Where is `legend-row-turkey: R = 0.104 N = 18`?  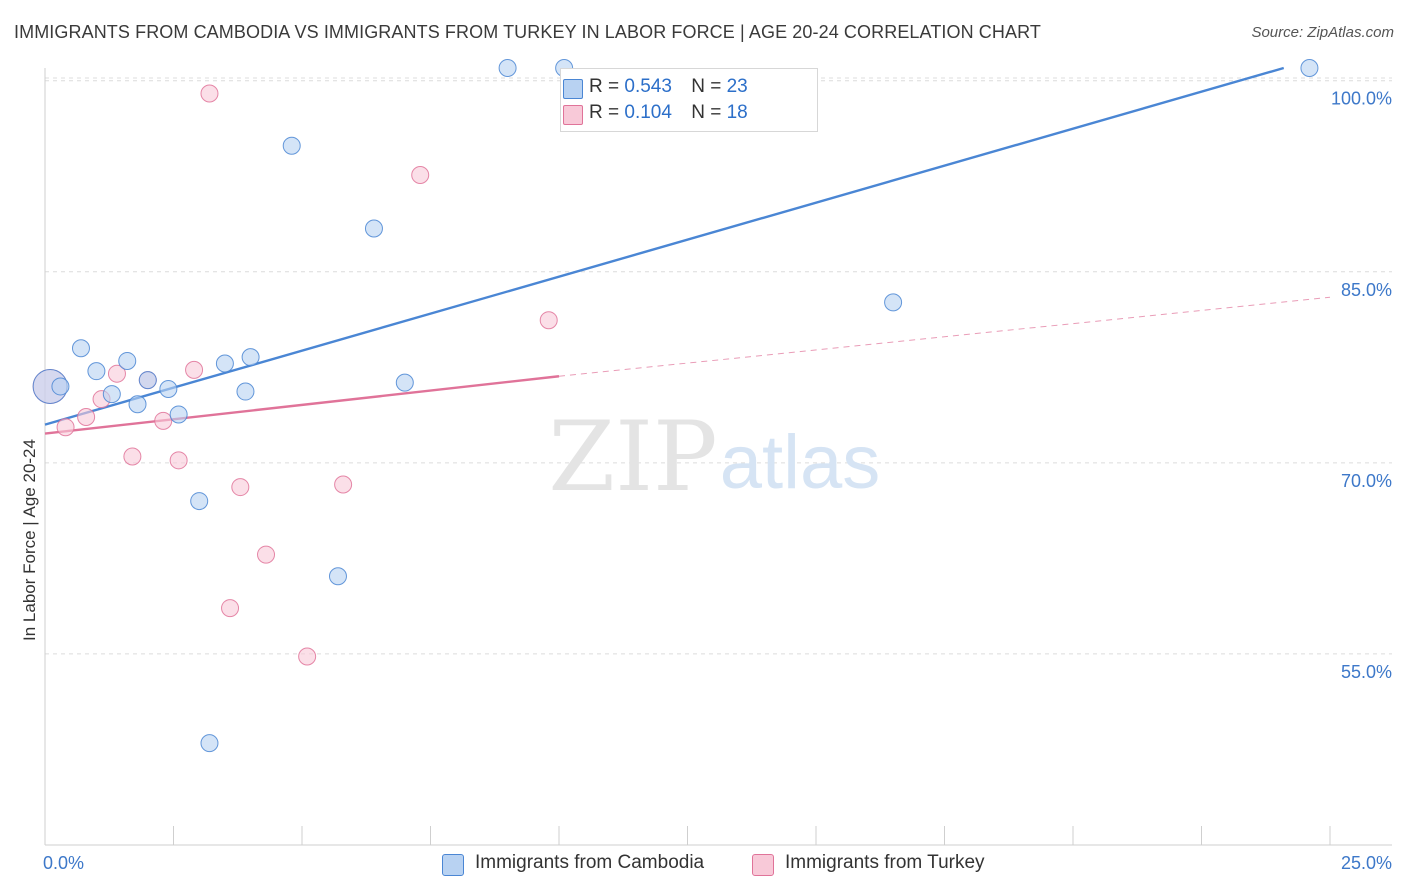
legend-row-turkey: R = 0.104 N = 18 is located at coordinates (655, 114).